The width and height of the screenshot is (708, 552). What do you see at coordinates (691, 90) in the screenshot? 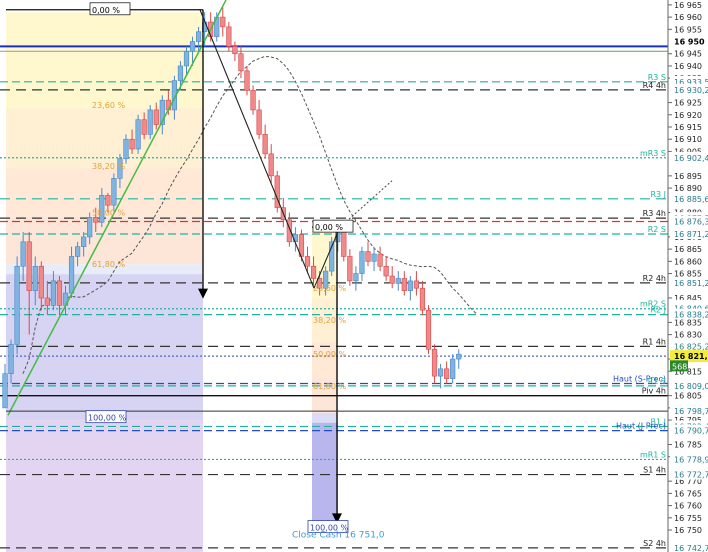
I see `price-label: 16 930,2` at bounding box center [691, 90].